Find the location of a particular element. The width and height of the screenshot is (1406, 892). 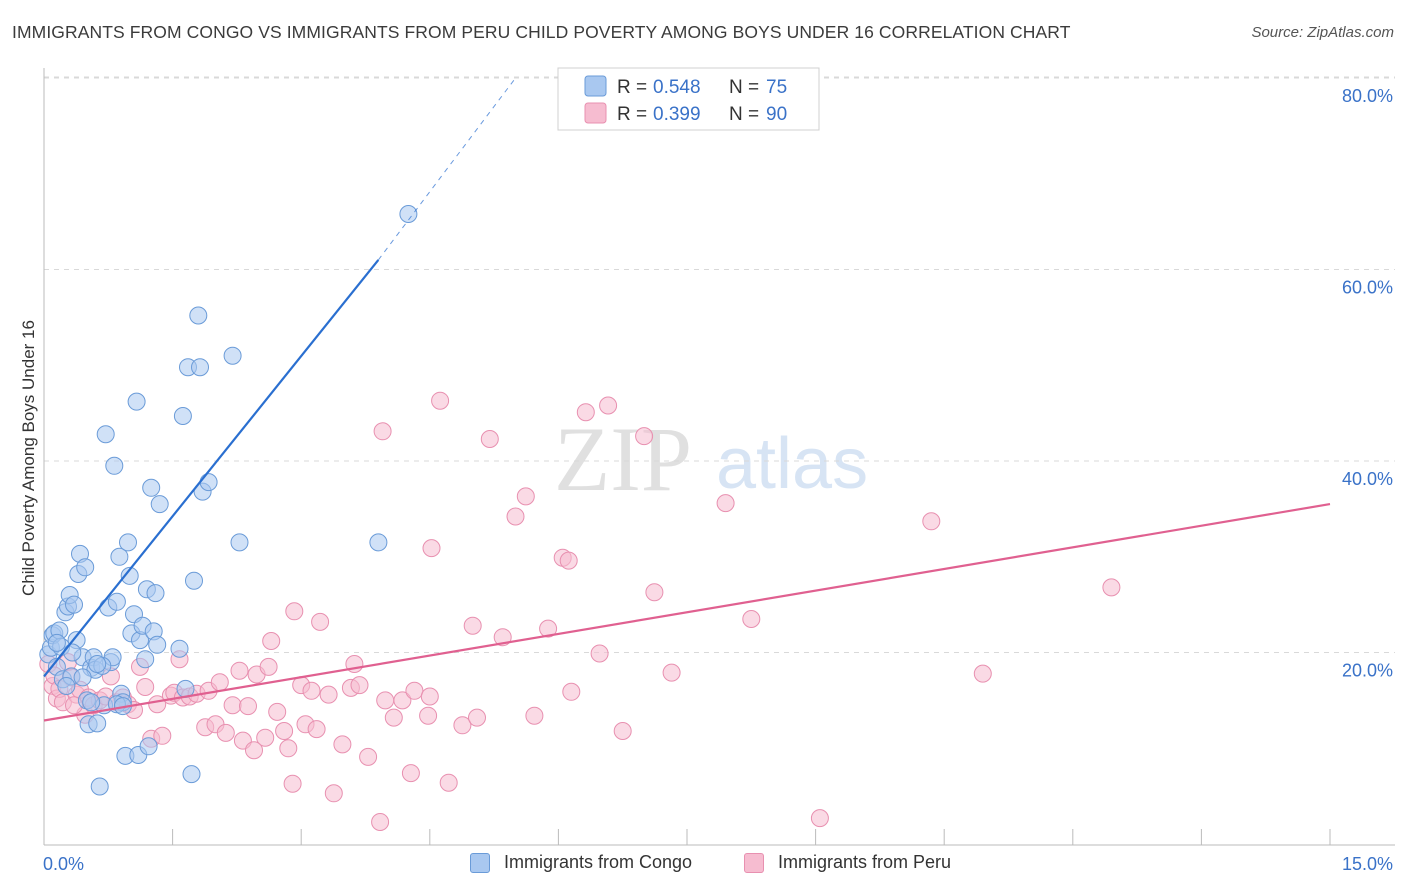

chart-source: Source: ZipAtlas.com is located at coordinates (1322, 32).